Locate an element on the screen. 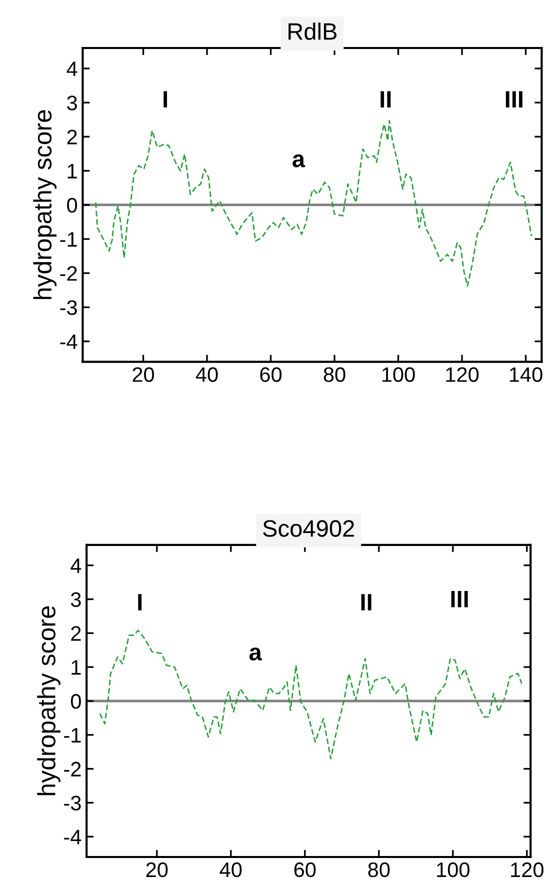 This screenshot has height=889, width=555. x-tick-label: 140 is located at coordinates (526, 374).